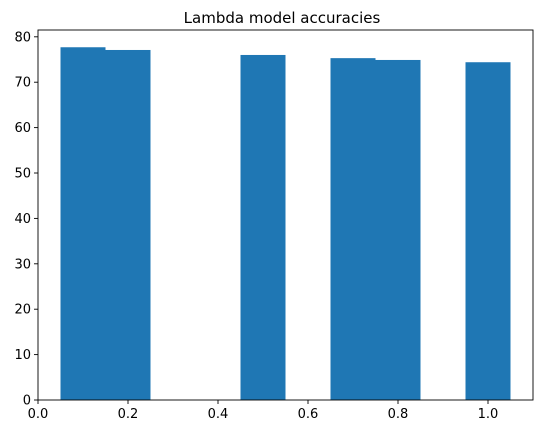 The height and width of the screenshot is (433, 543). Describe the element at coordinates (282, 18) in the screenshot. I see `chart-title: Lambda model accuracies` at that location.